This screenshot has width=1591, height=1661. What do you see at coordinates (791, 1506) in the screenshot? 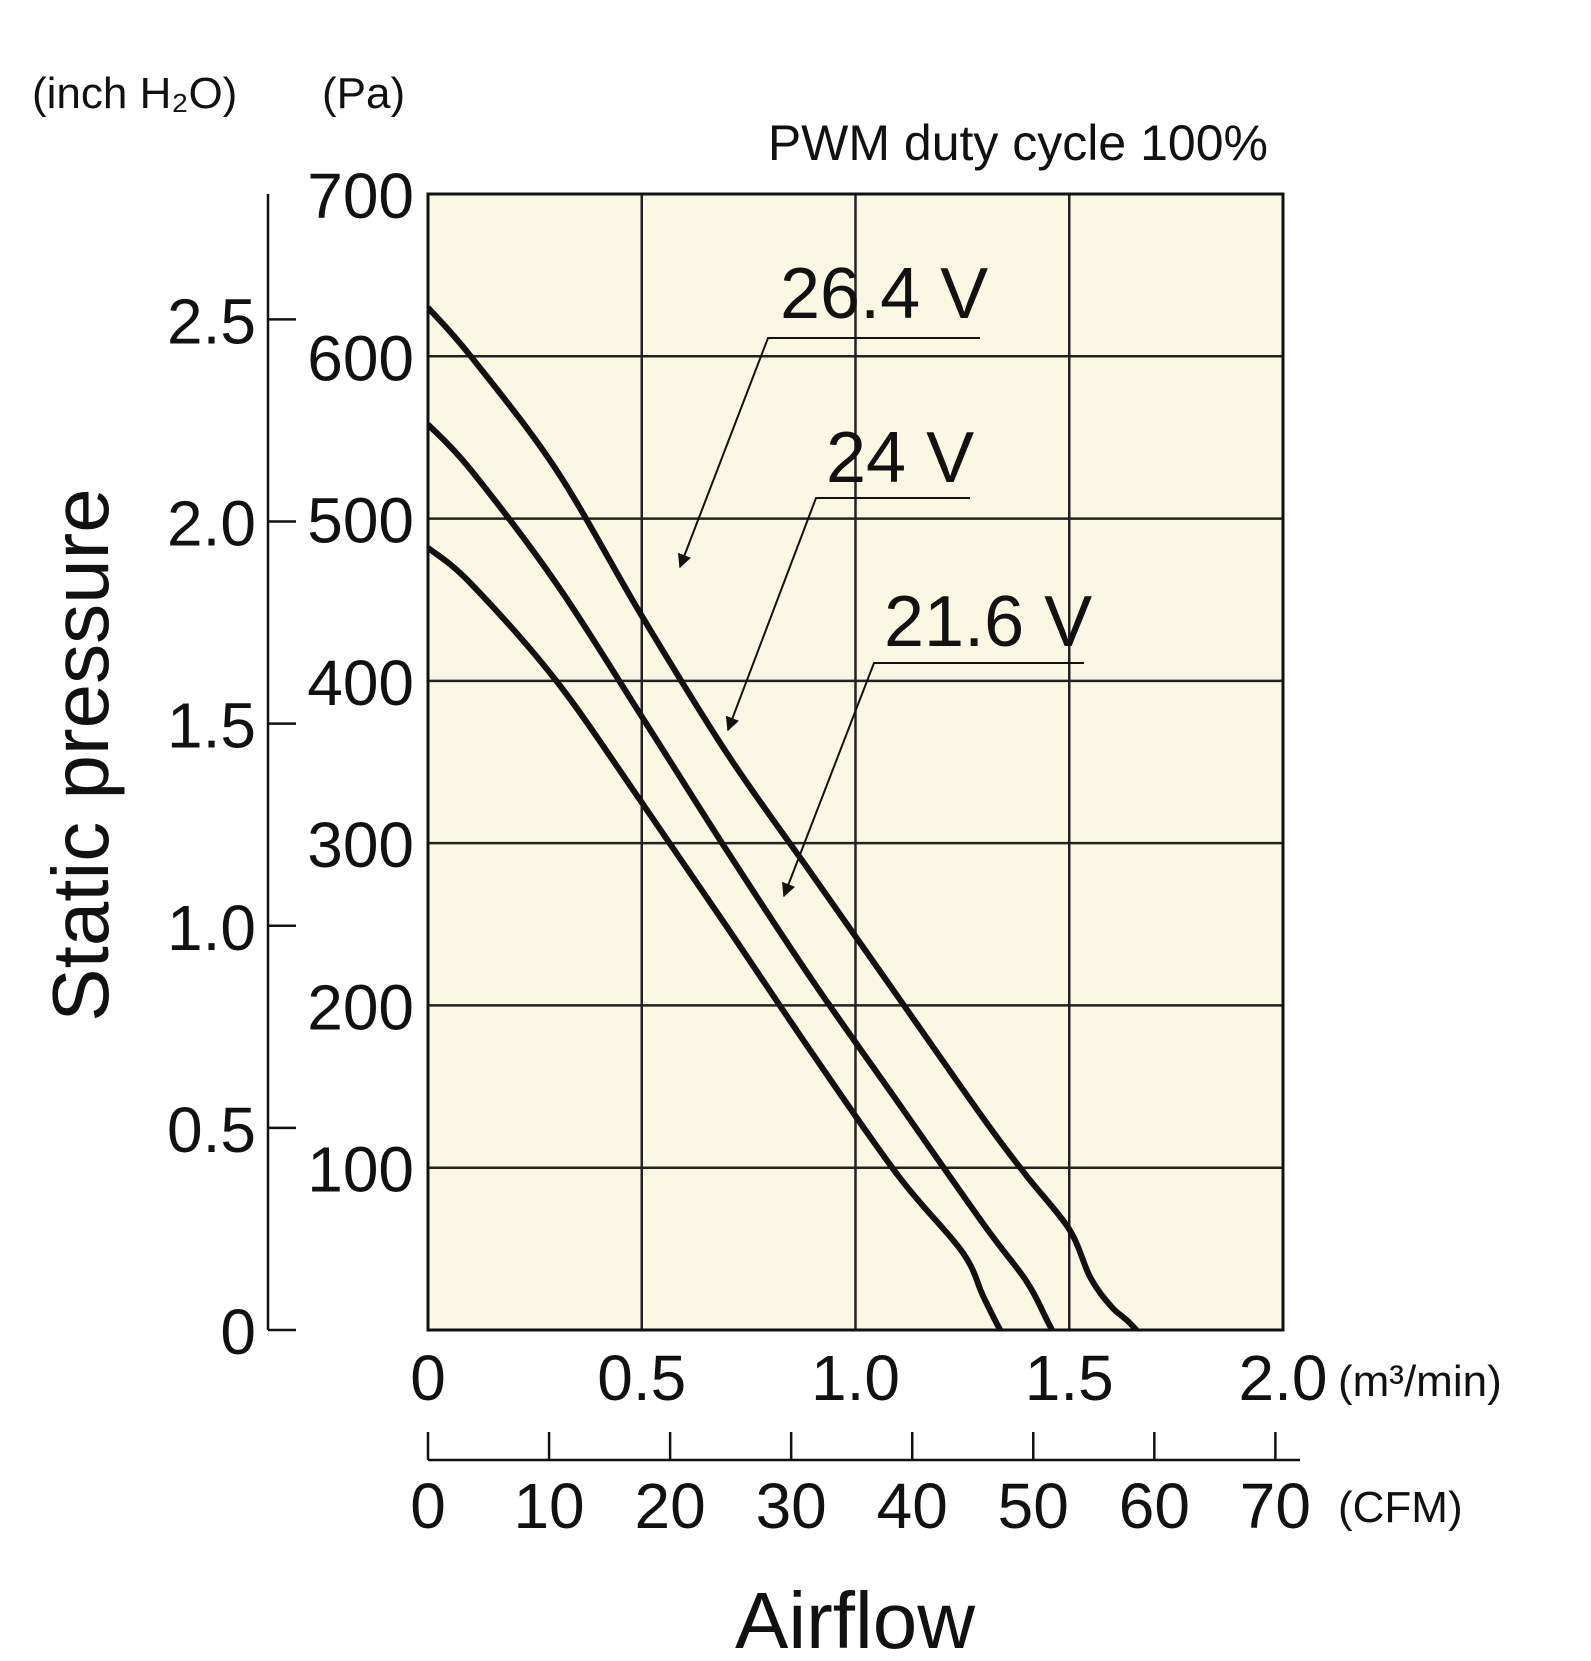
I see `x2-tick-label: 30` at bounding box center [791, 1506].